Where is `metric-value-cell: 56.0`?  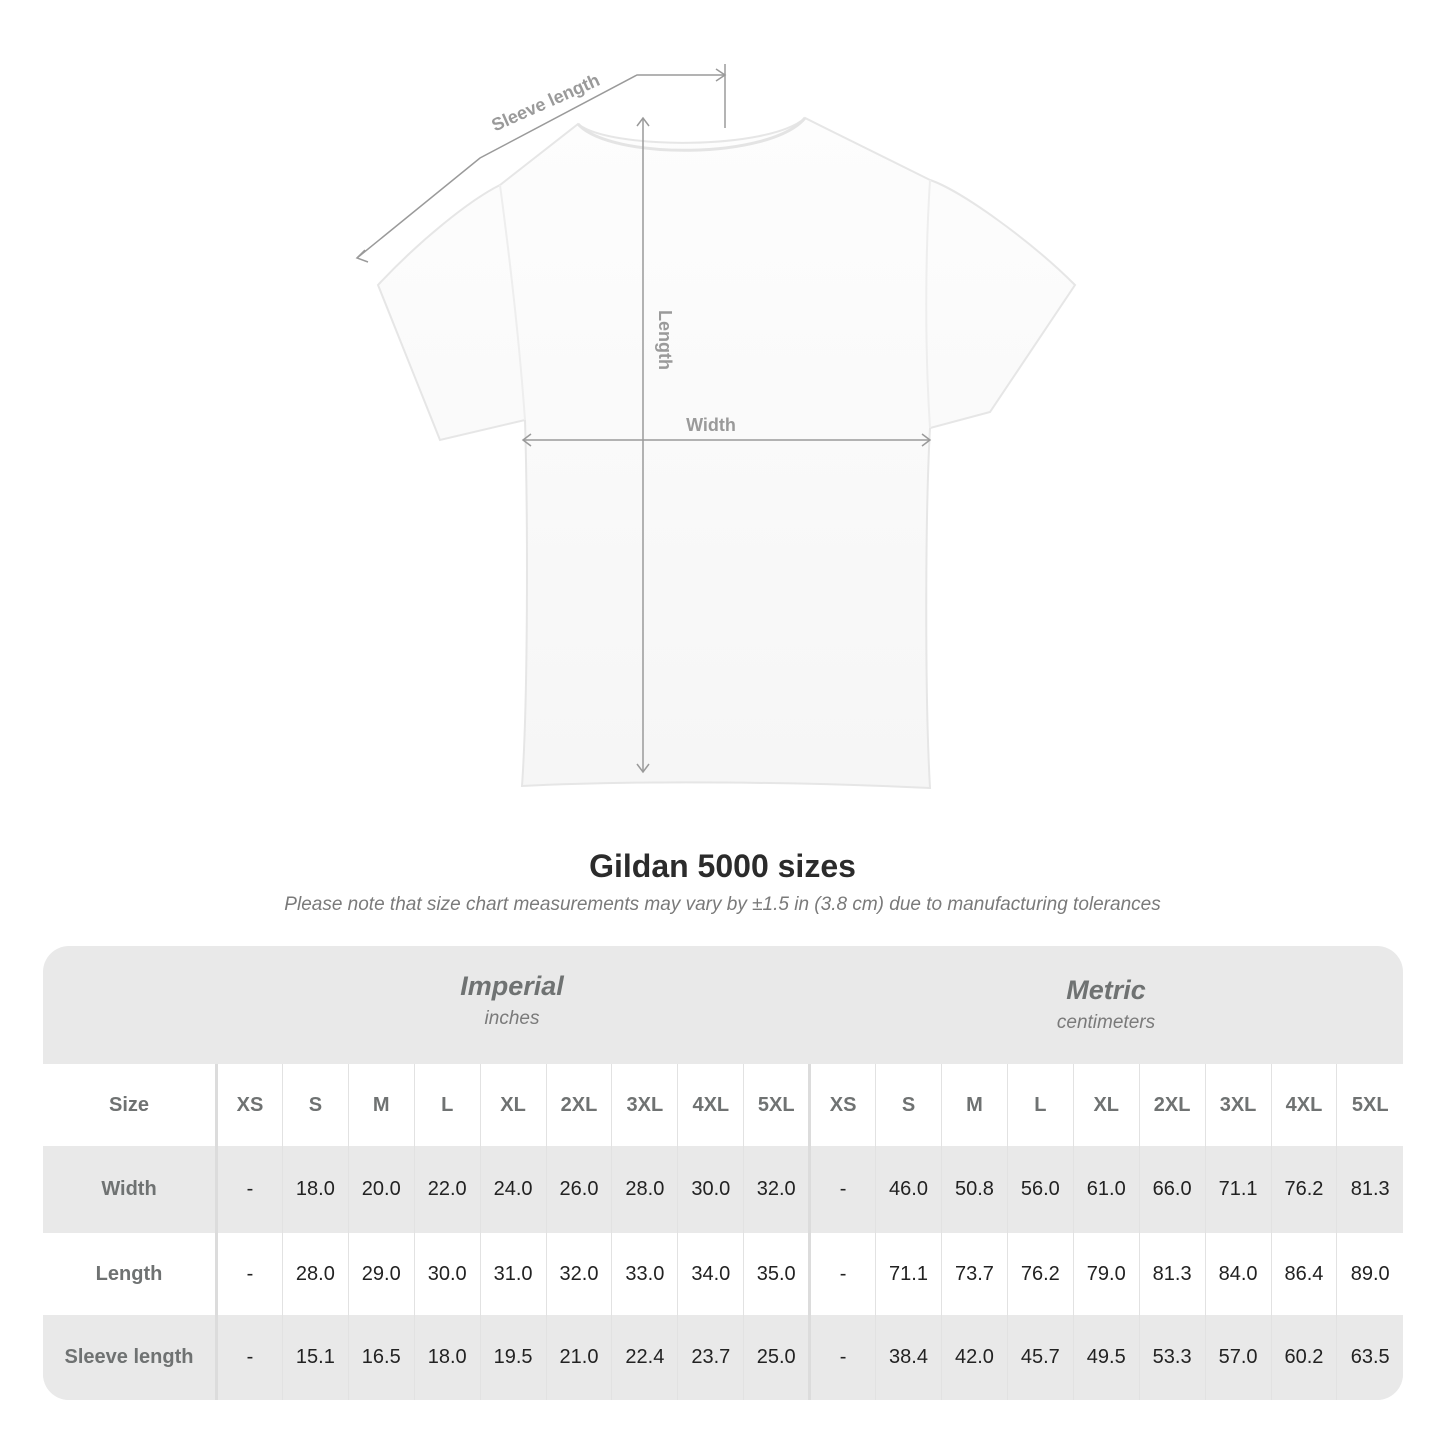
metric-value-cell: 56.0 is located at coordinates (1040, 1189).